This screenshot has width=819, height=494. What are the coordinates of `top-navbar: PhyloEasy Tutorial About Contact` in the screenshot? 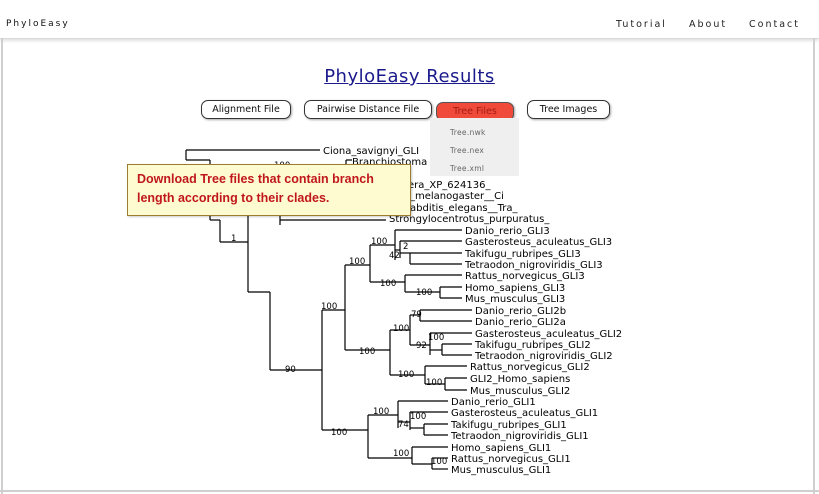 It's located at (409, 19).